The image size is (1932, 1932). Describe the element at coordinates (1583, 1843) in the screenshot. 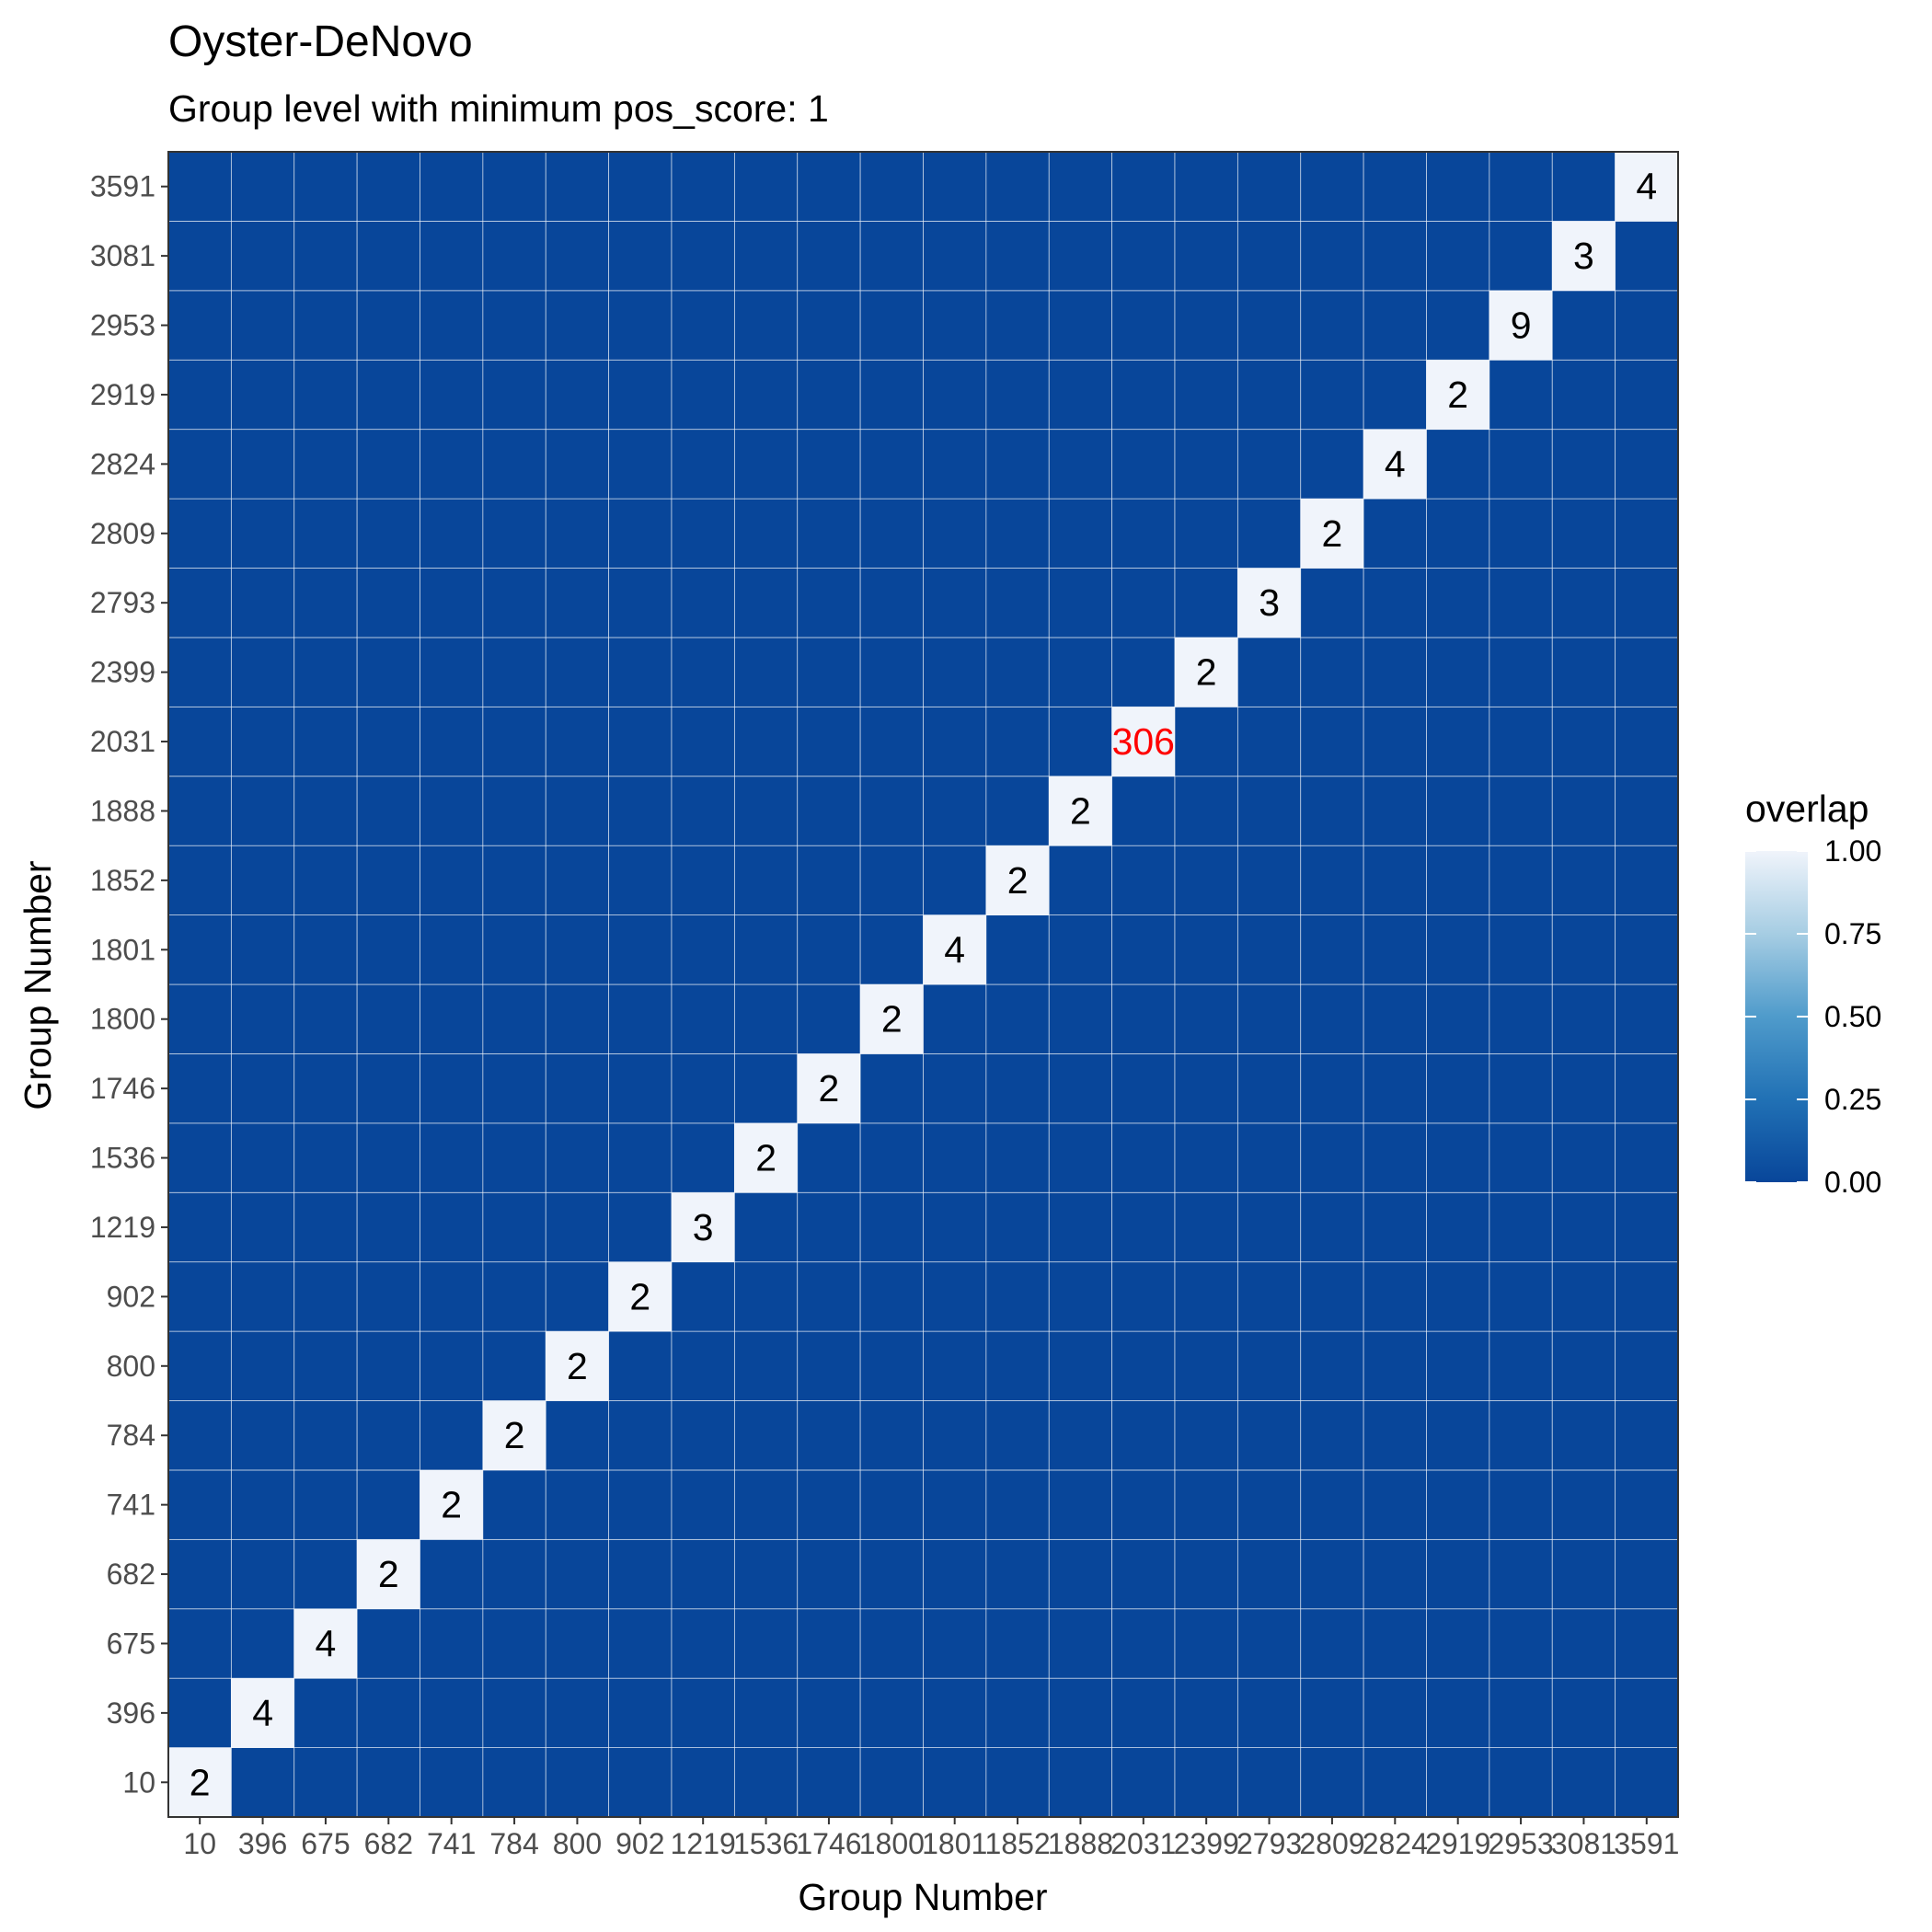

I see `x-tick-label: 3081` at that location.